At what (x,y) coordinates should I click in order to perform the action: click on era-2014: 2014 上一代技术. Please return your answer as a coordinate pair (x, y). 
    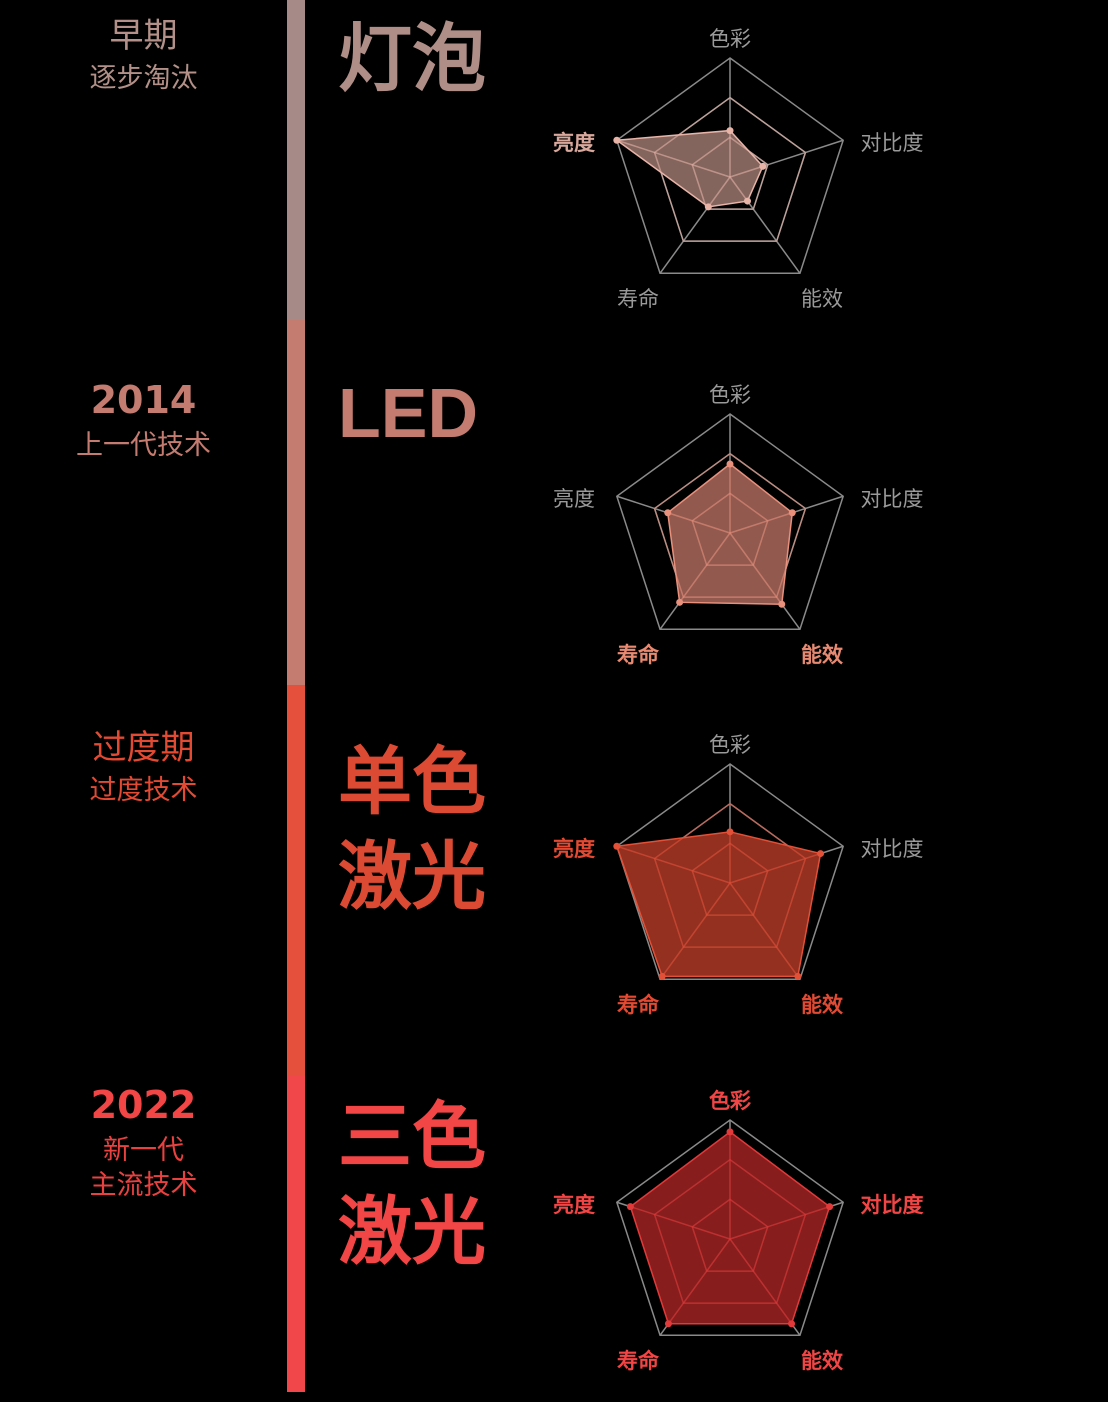
    Looking at the image, I should click on (143, 420).